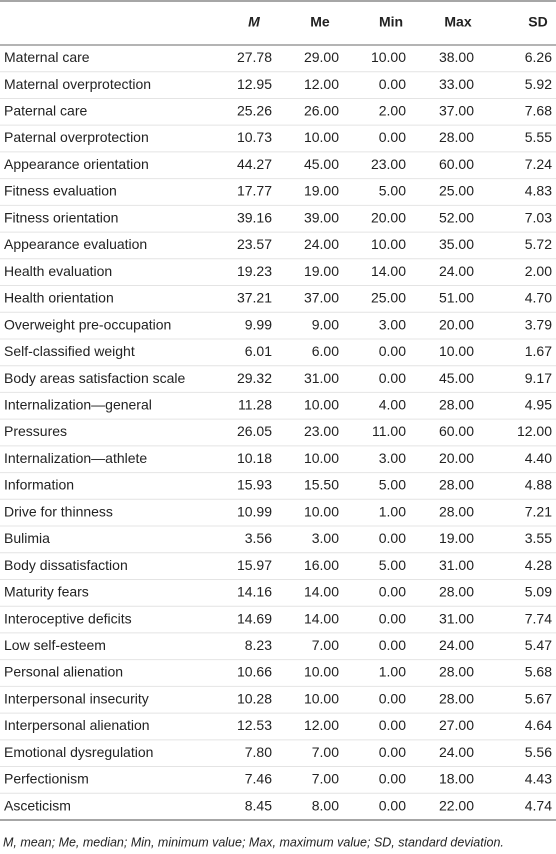  What do you see at coordinates (55, 645) in the screenshot?
I see `row-label: Low self-esteem` at bounding box center [55, 645].